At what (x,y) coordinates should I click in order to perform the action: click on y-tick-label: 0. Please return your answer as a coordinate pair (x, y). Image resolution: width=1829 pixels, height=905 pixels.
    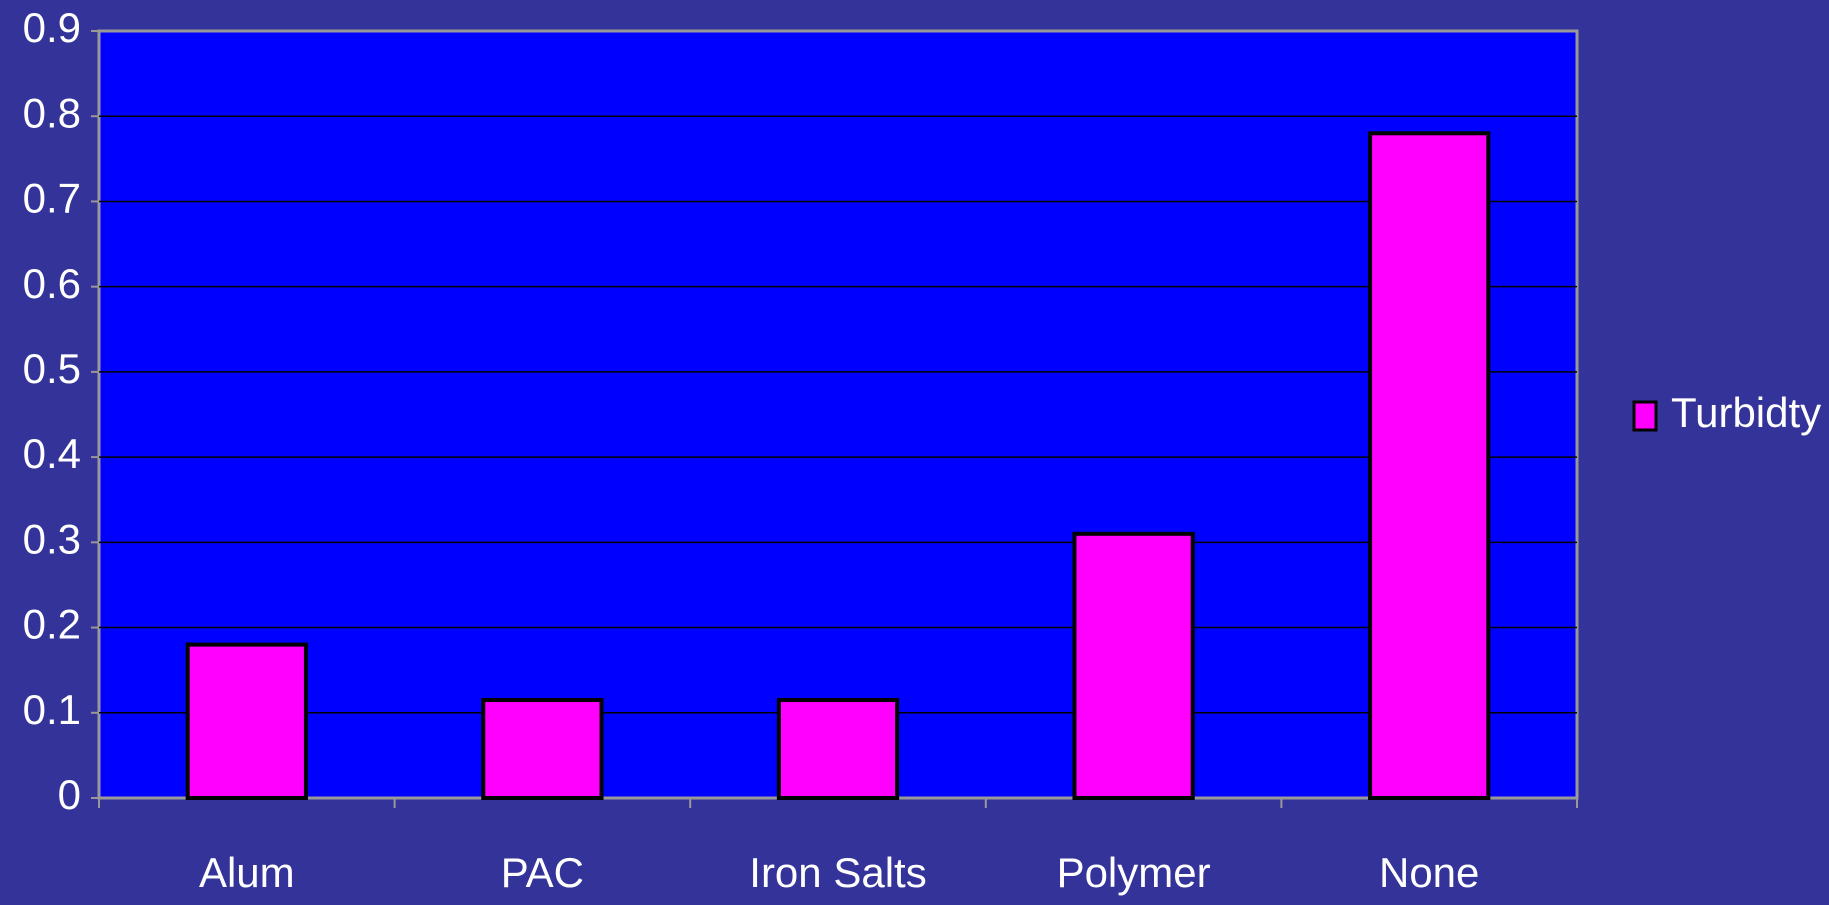
    Looking at the image, I should click on (69, 794).